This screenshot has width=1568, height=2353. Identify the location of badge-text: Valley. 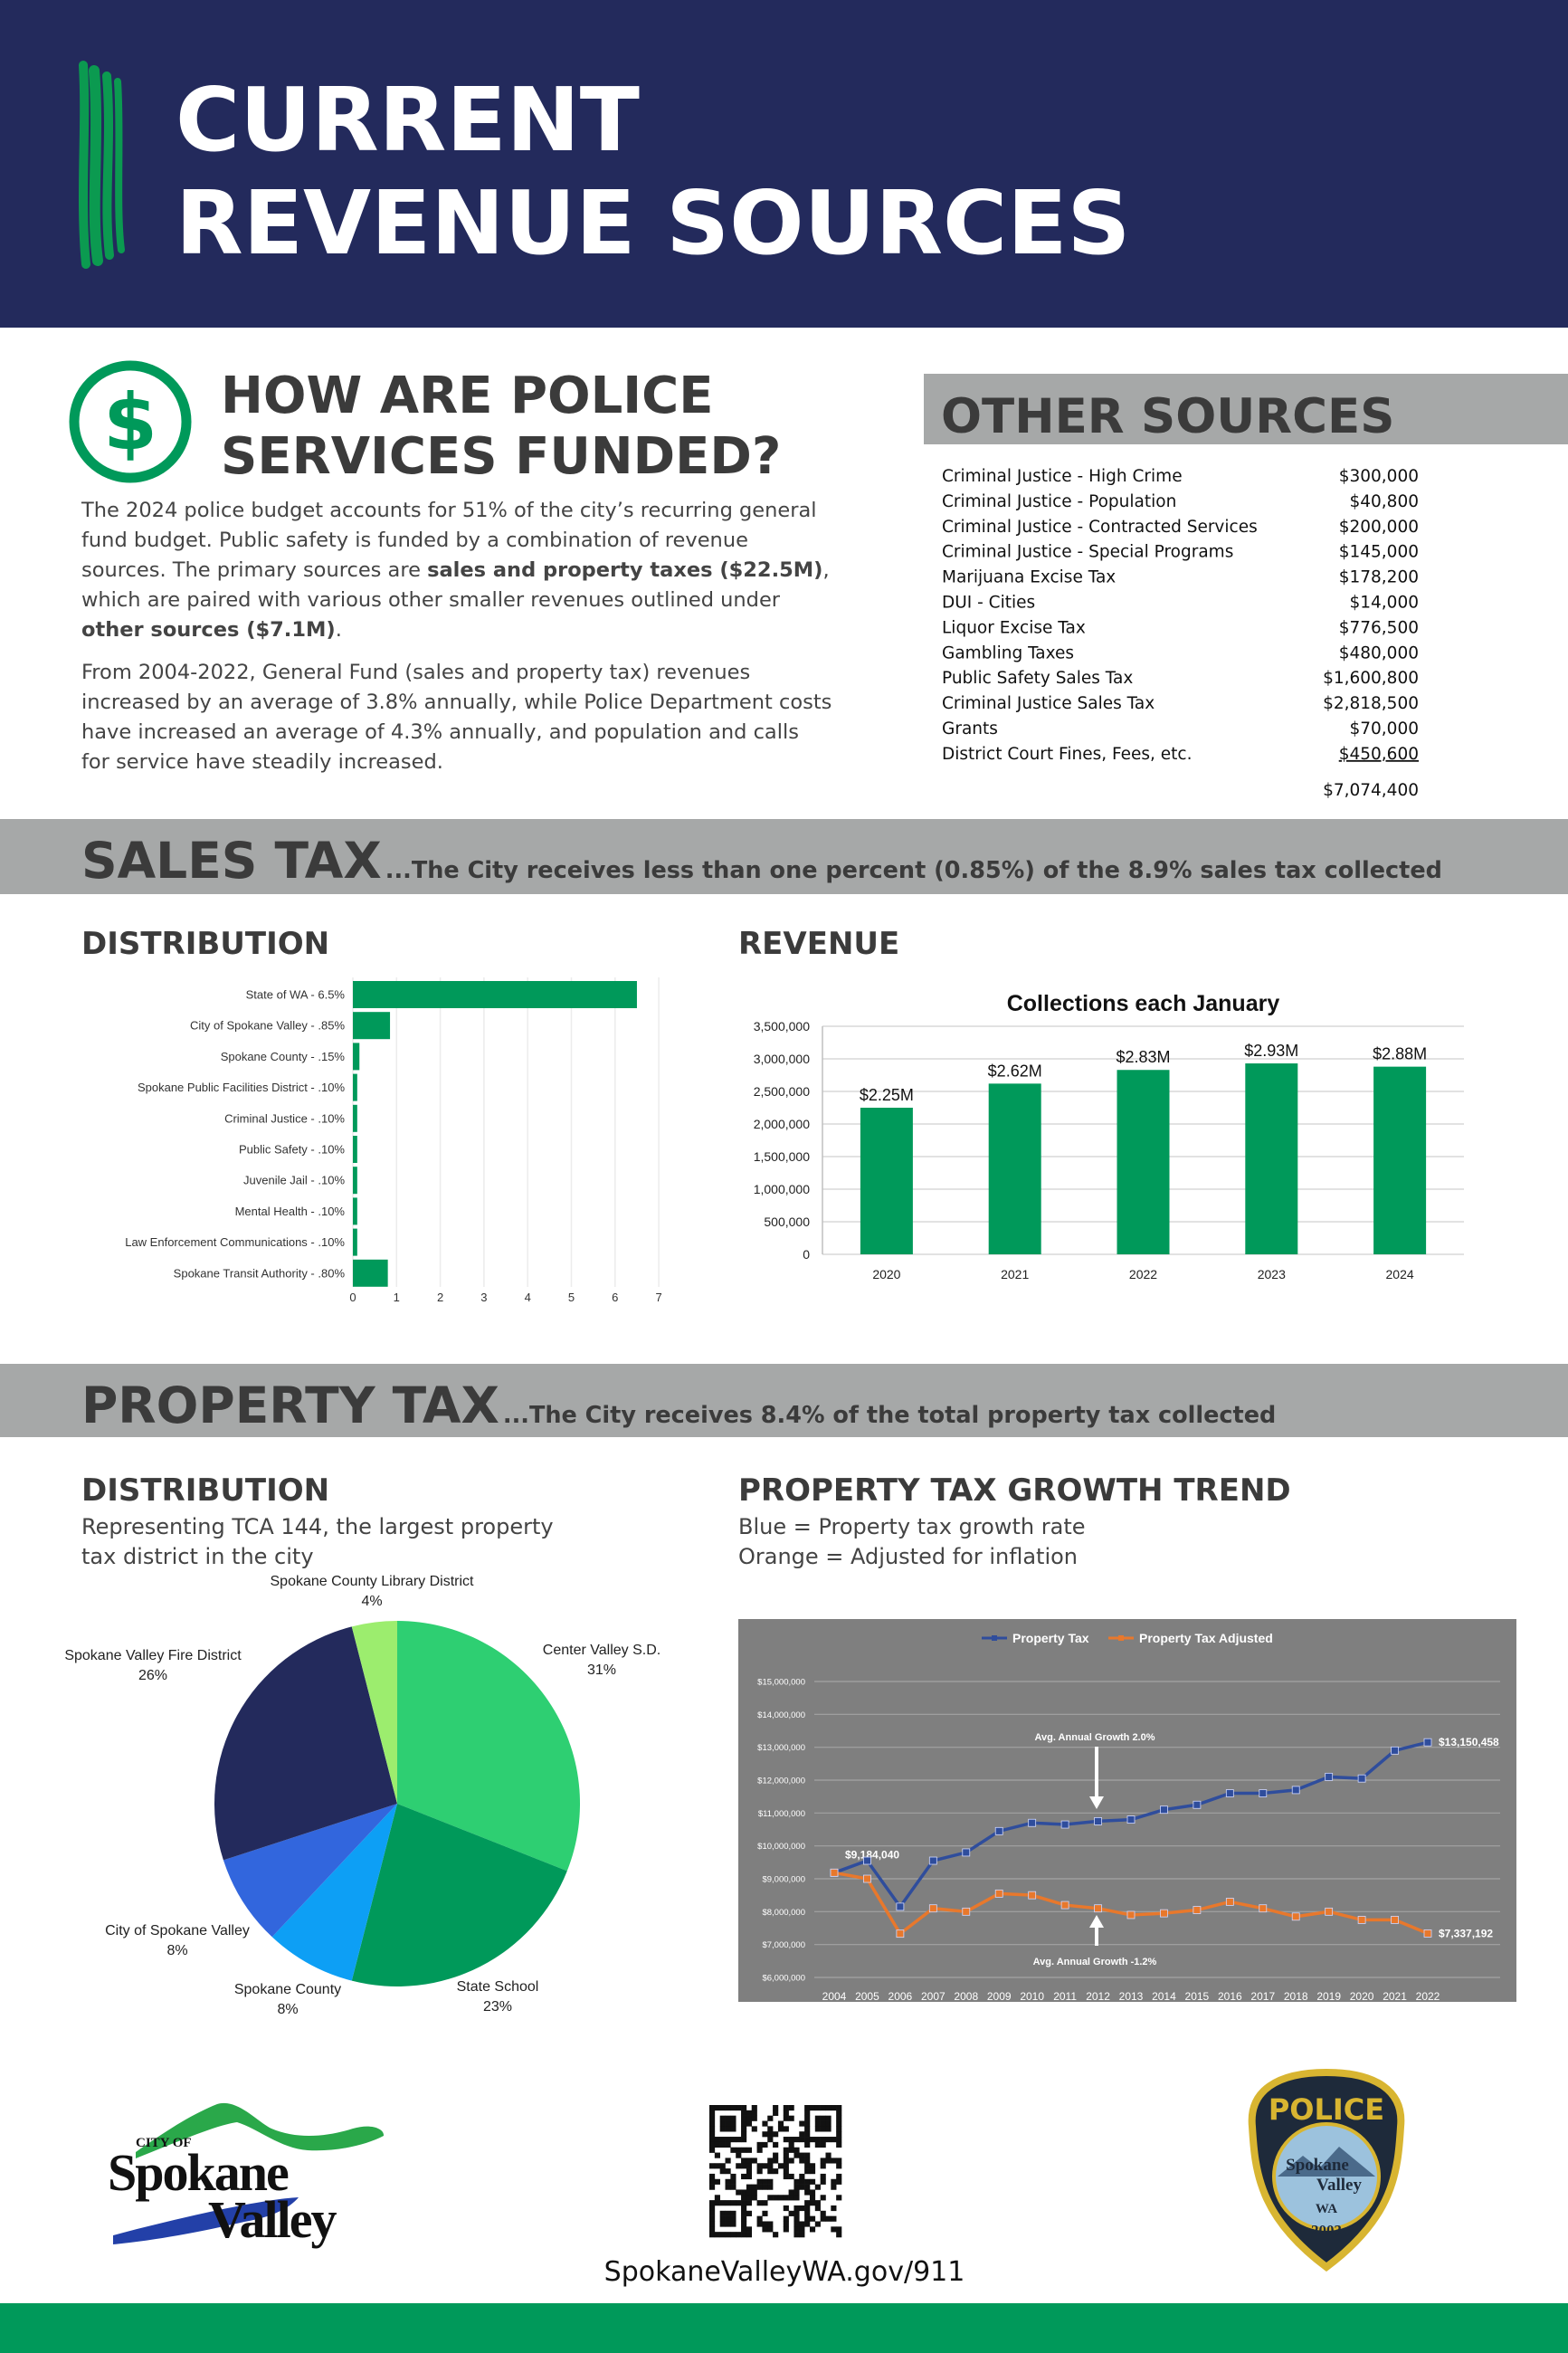
(1339, 2186).